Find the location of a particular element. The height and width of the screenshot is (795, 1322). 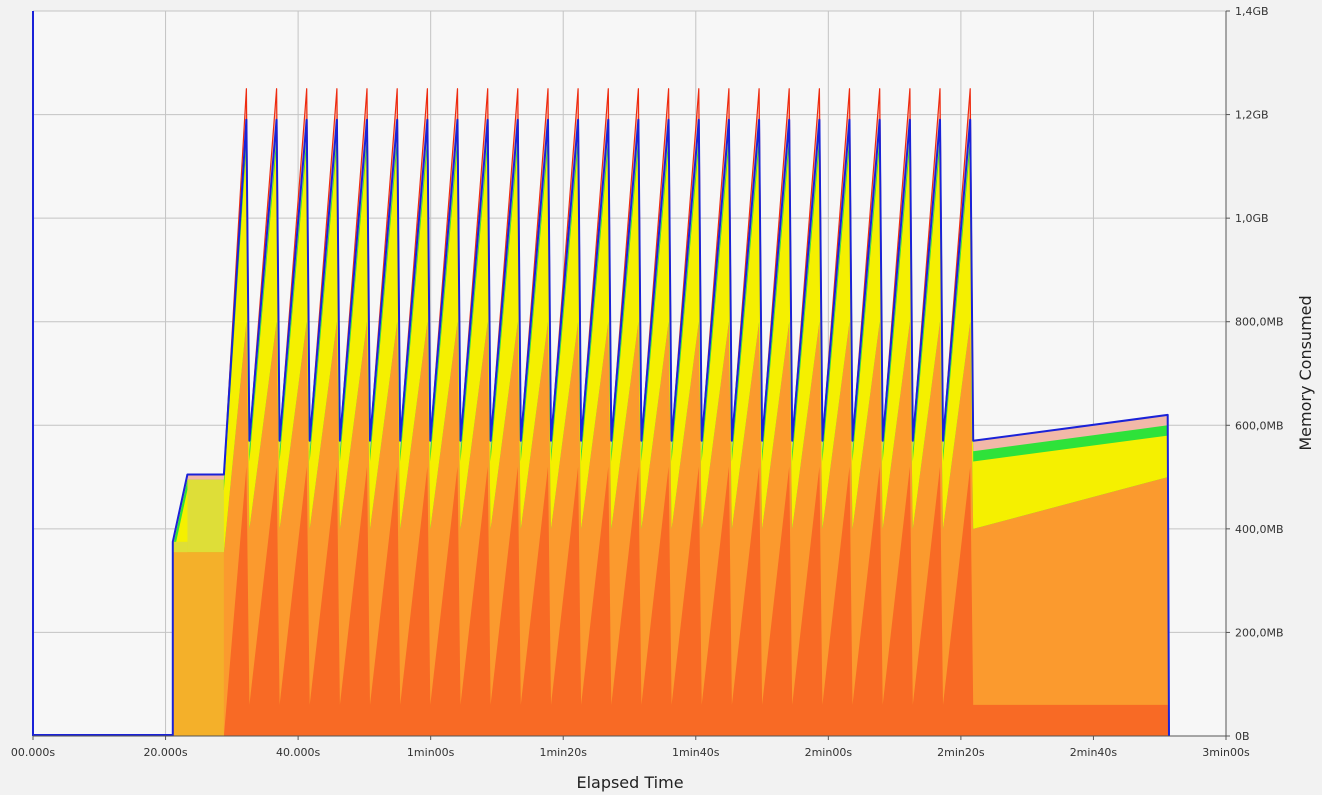

x-tick-label: 2min20s is located at coordinates (961, 752).